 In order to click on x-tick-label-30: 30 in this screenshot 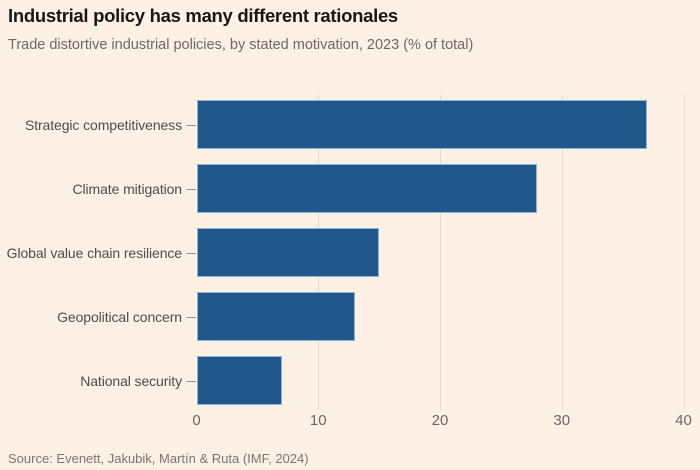, I will do `click(562, 420)`.